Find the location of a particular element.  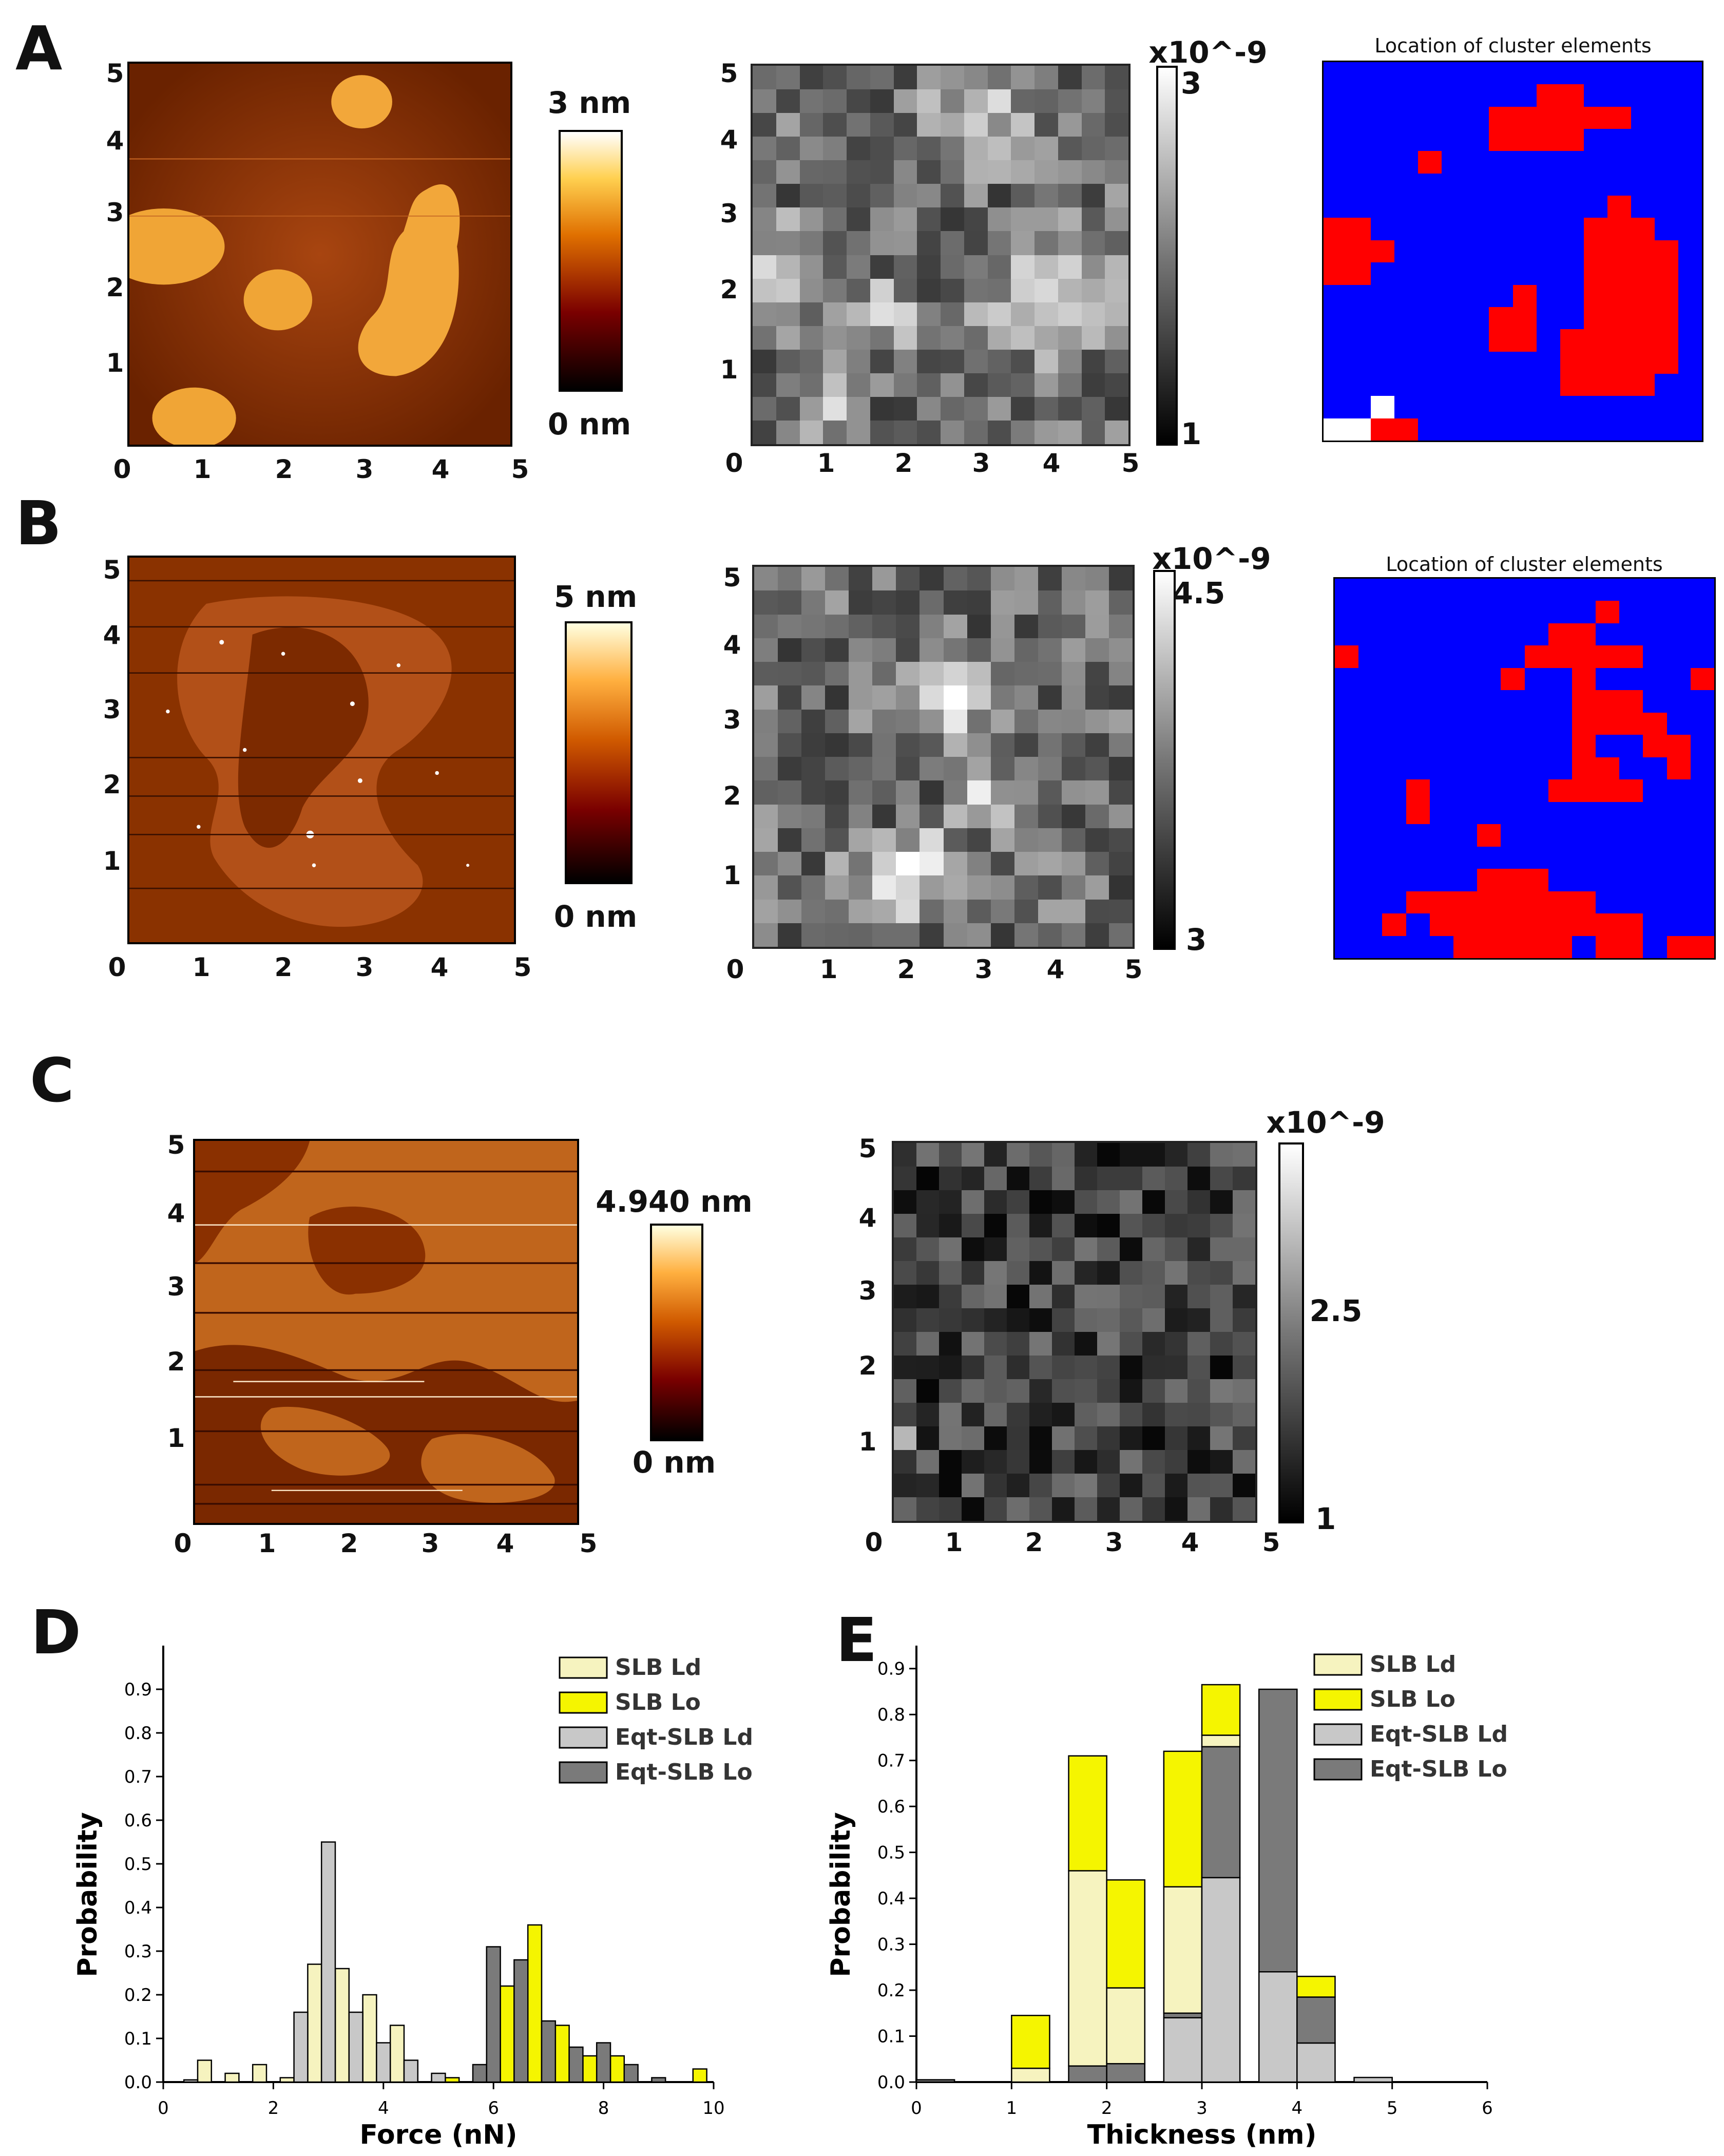

force-map-x-tick: 0 is located at coordinates (734, 463).